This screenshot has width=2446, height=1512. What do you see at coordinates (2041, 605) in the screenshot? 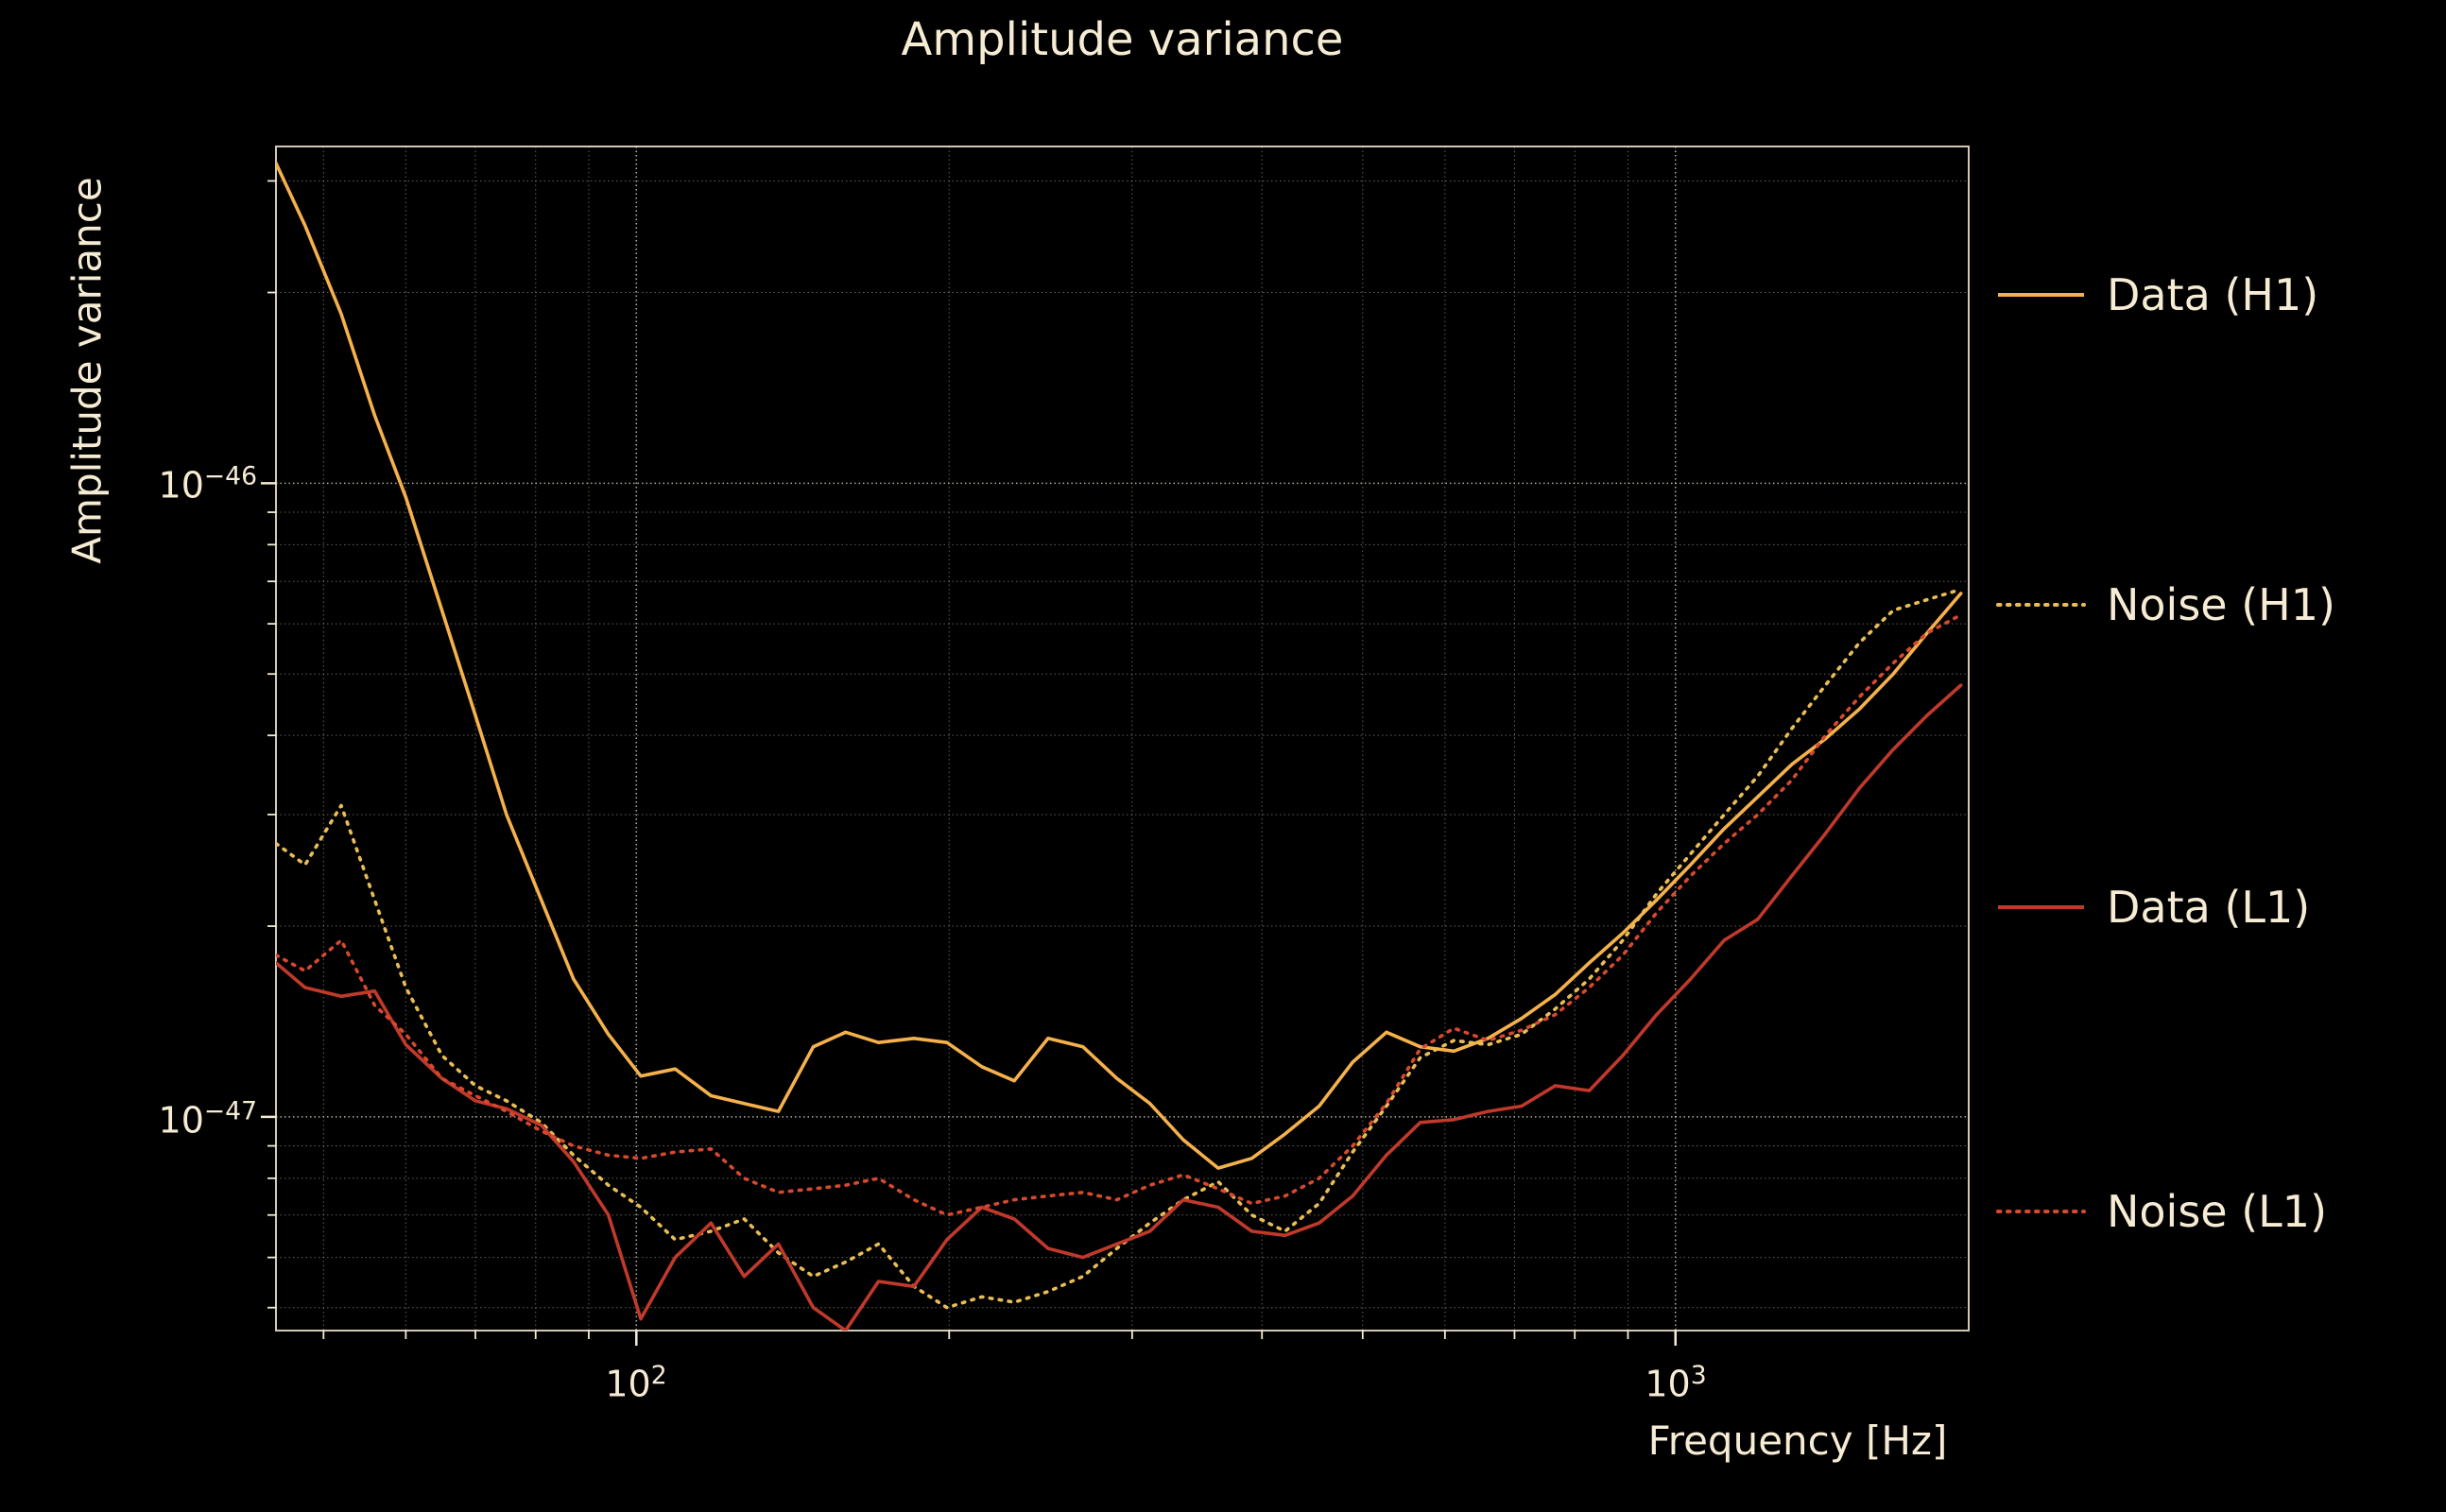
I see `legend-line-sample-noise-h1-icon` at bounding box center [2041, 605].